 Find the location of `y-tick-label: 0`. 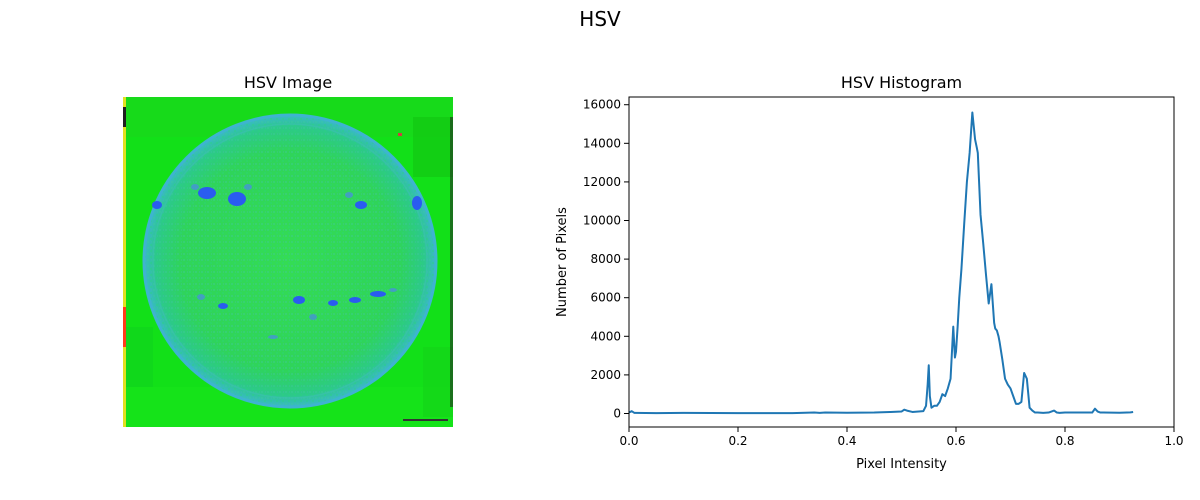

y-tick-label: 0 is located at coordinates (617, 413).